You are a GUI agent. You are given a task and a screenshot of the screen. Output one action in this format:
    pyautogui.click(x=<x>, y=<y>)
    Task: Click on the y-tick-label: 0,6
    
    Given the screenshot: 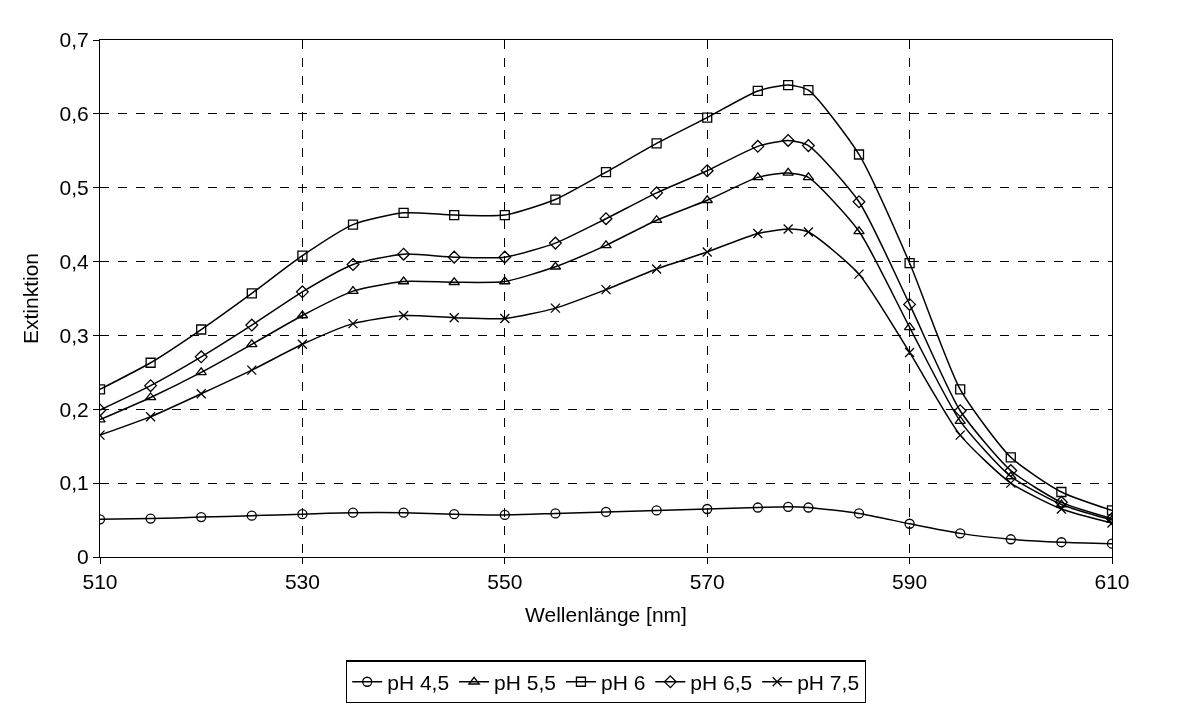 What is the action you would take?
    pyautogui.click(x=74, y=114)
    